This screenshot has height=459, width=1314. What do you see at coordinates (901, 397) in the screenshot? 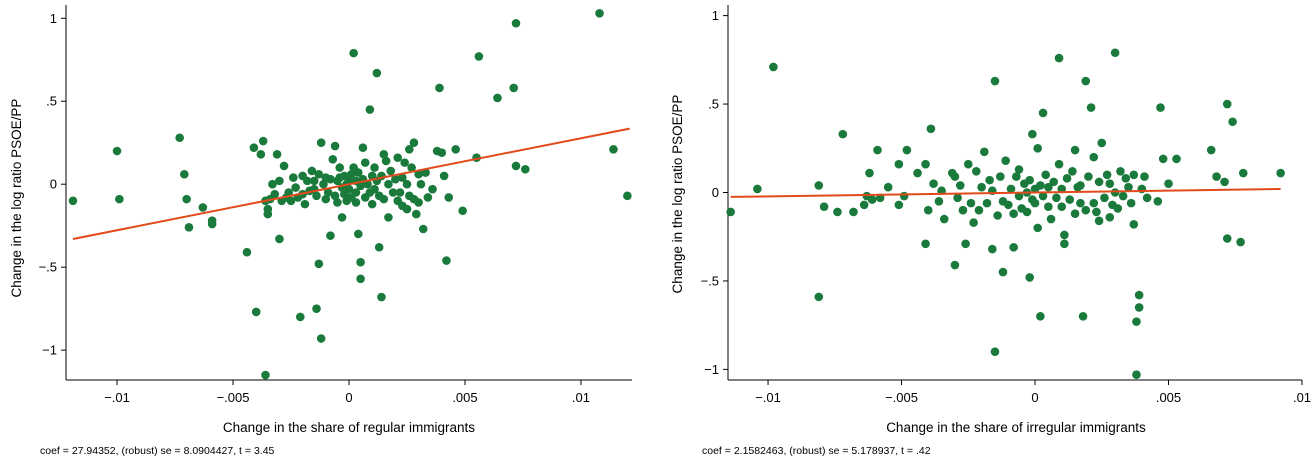
I see `right-x-tick-label: −.005` at bounding box center [901, 397].